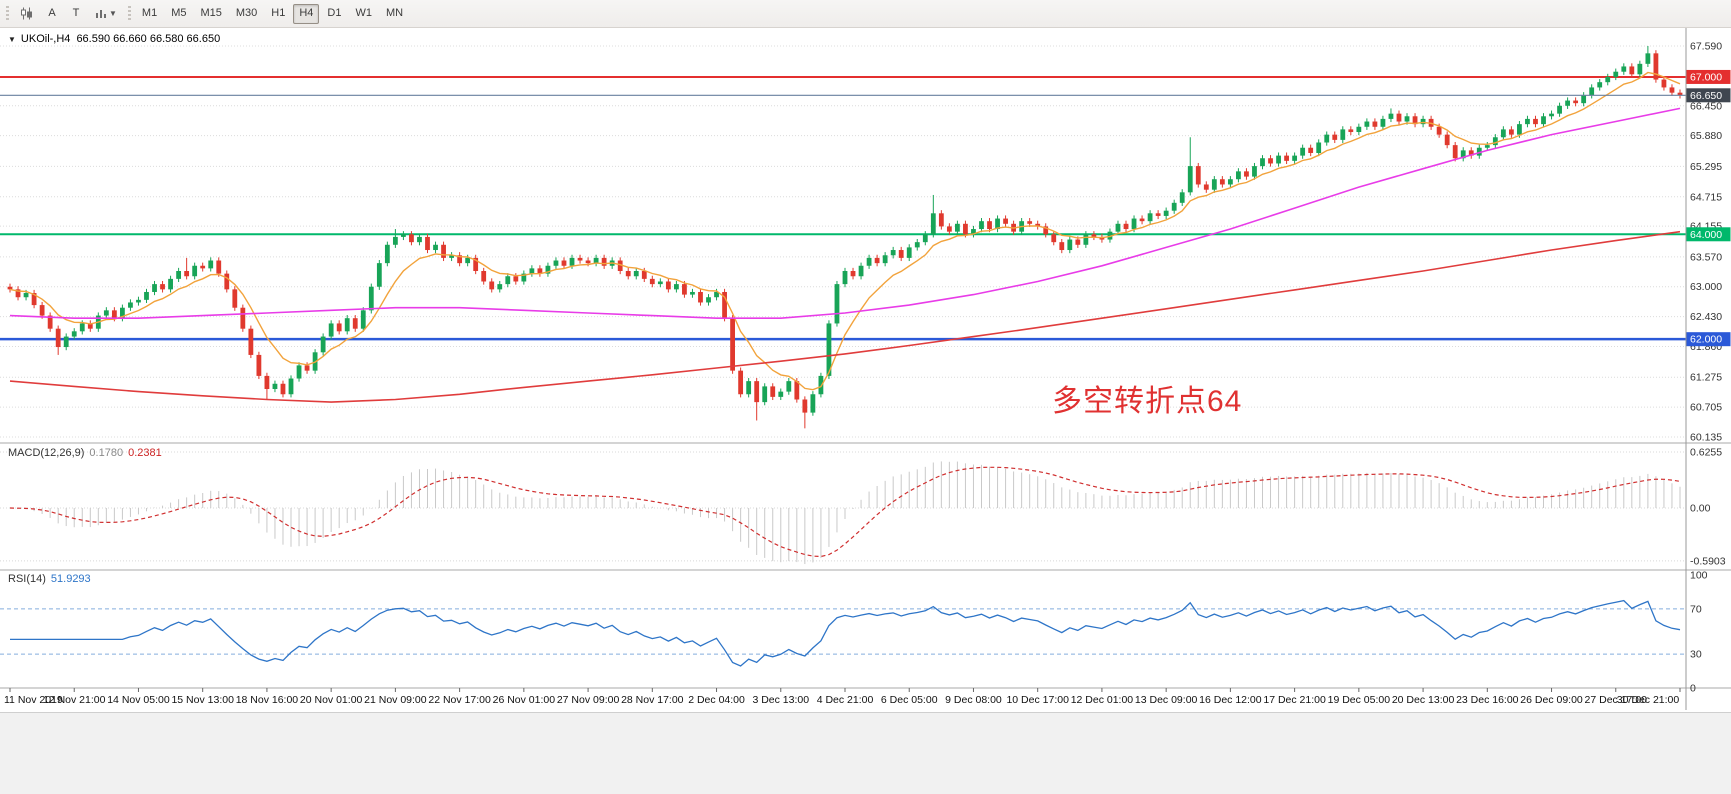 The height and width of the screenshot is (794, 1731). What do you see at coordinates (652, 700) in the screenshot?
I see `svg-text: 28 Nov 17:00` at bounding box center [652, 700].